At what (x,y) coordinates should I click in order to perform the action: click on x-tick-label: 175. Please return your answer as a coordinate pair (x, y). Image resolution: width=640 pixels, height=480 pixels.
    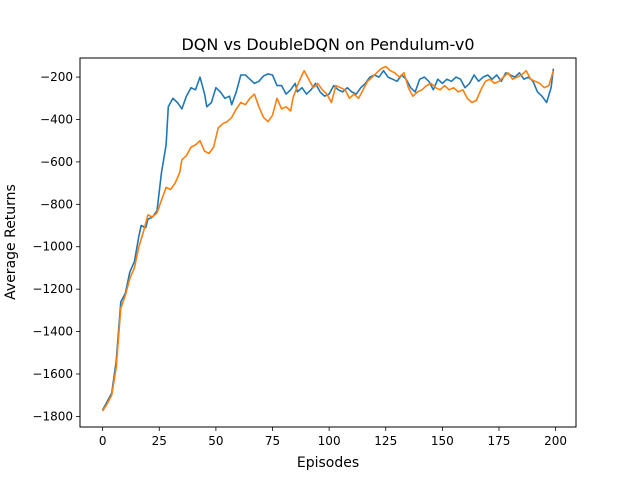
    Looking at the image, I should click on (499, 441).